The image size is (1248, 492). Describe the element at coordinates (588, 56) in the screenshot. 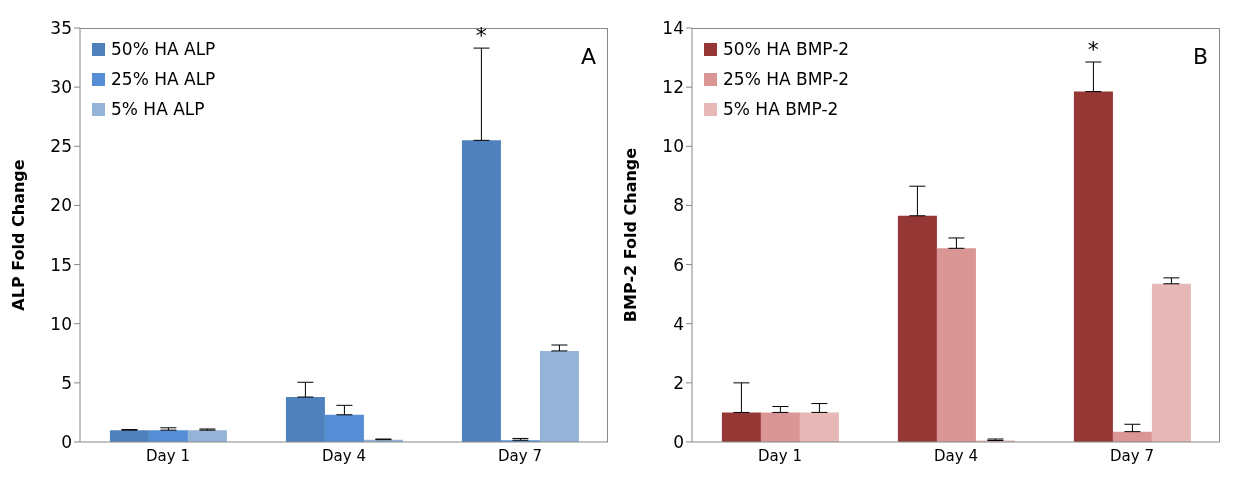

I see `annotation: A` at that location.